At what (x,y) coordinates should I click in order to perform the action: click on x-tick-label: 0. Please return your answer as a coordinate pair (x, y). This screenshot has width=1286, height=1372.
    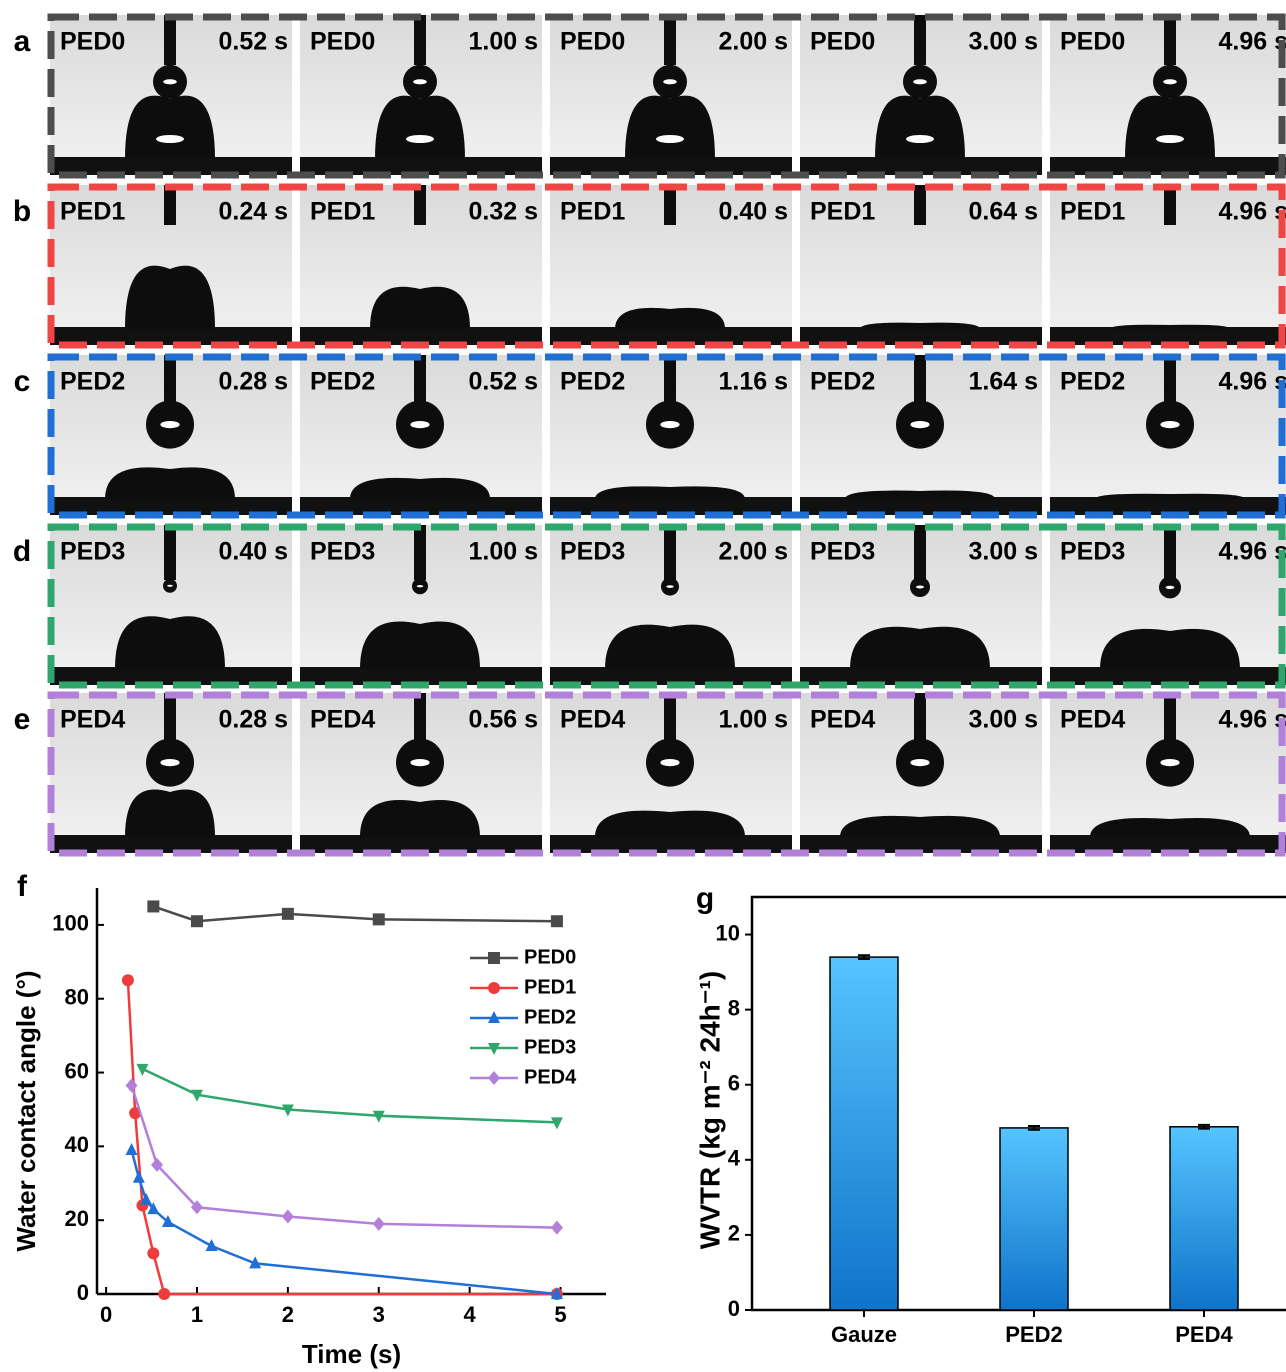
    Looking at the image, I should click on (106, 1314).